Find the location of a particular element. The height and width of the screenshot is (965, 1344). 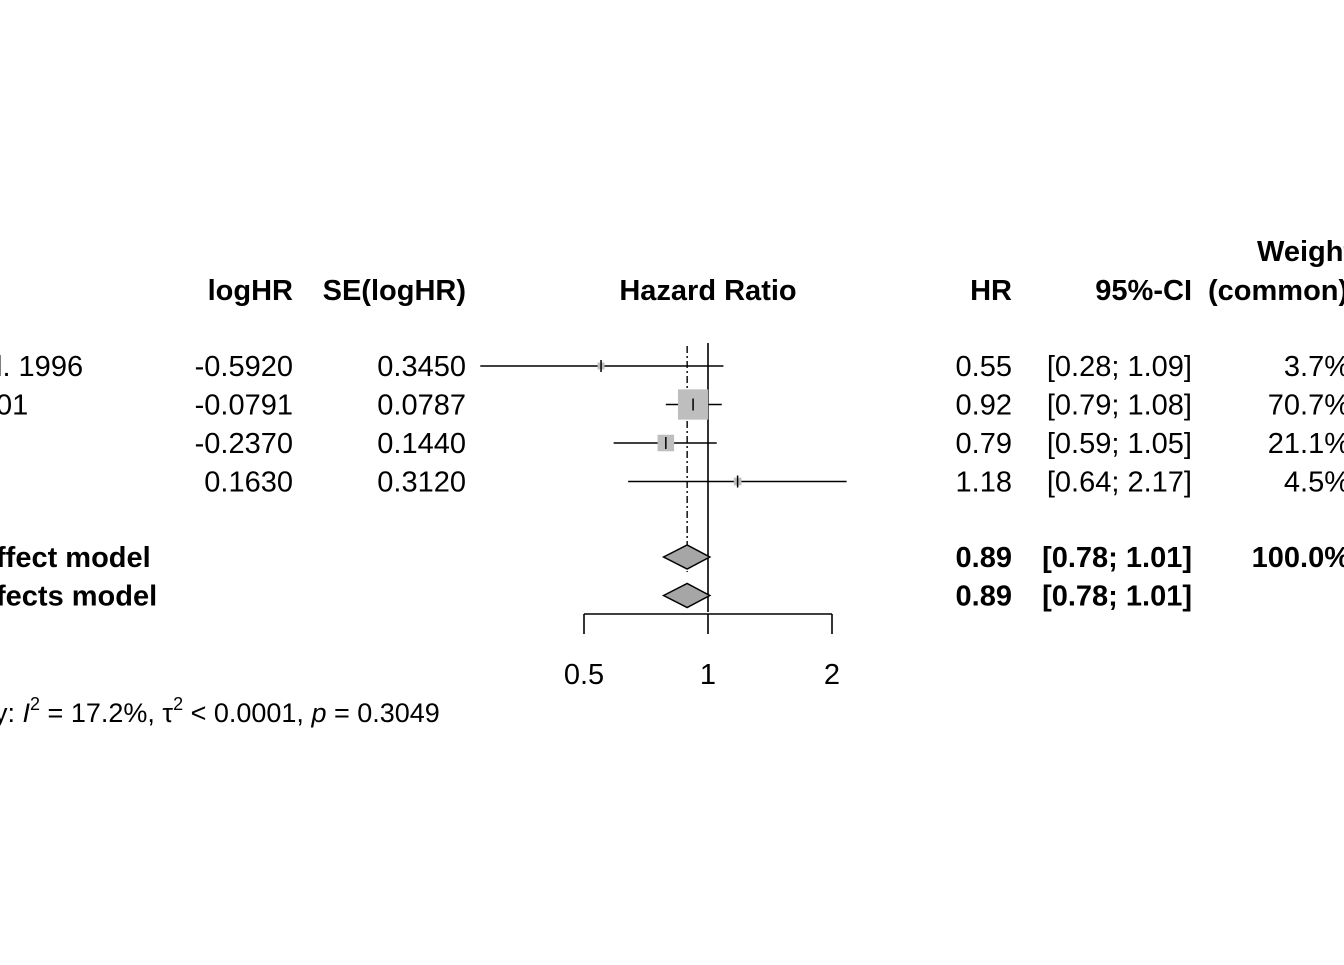

study-se: 0.3120 is located at coordinates (421, 483).